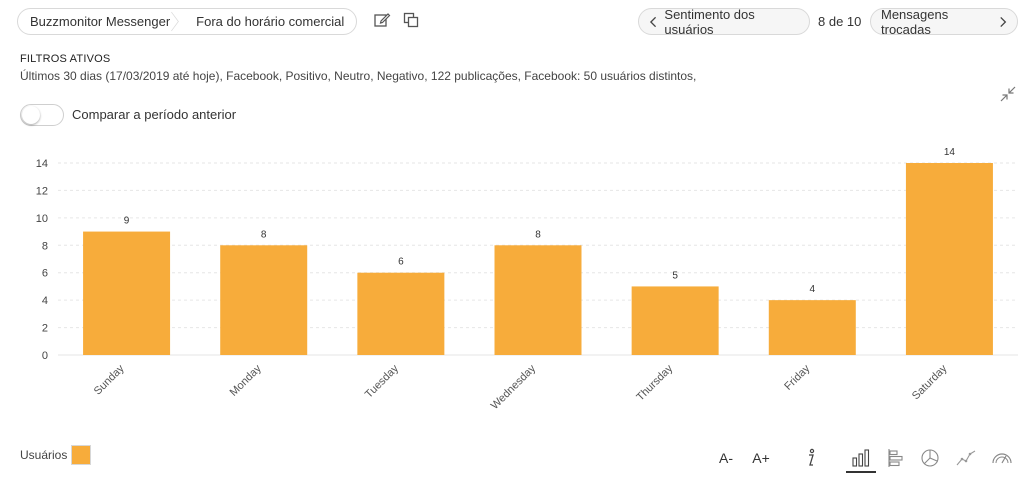  I want to click on chevron-right-icon, so click(1003, 21).